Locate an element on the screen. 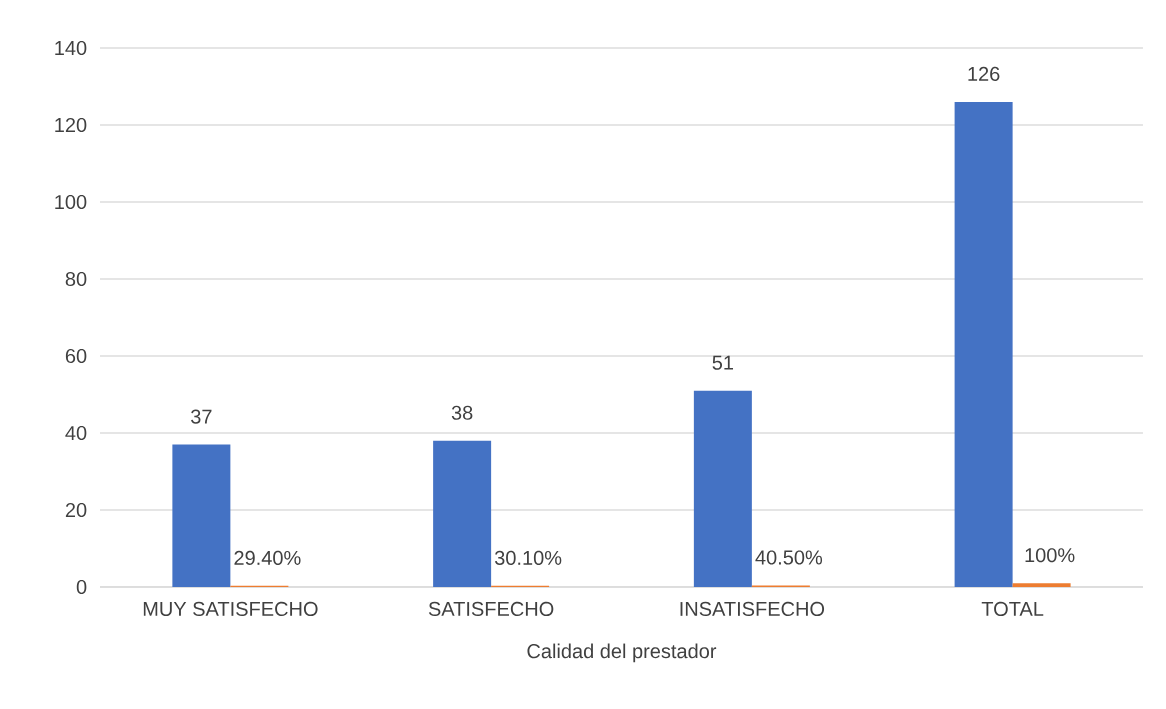 This screenshot has width=1166, height=709. y-tick-label: 40 is located at coordinates (76, 433).